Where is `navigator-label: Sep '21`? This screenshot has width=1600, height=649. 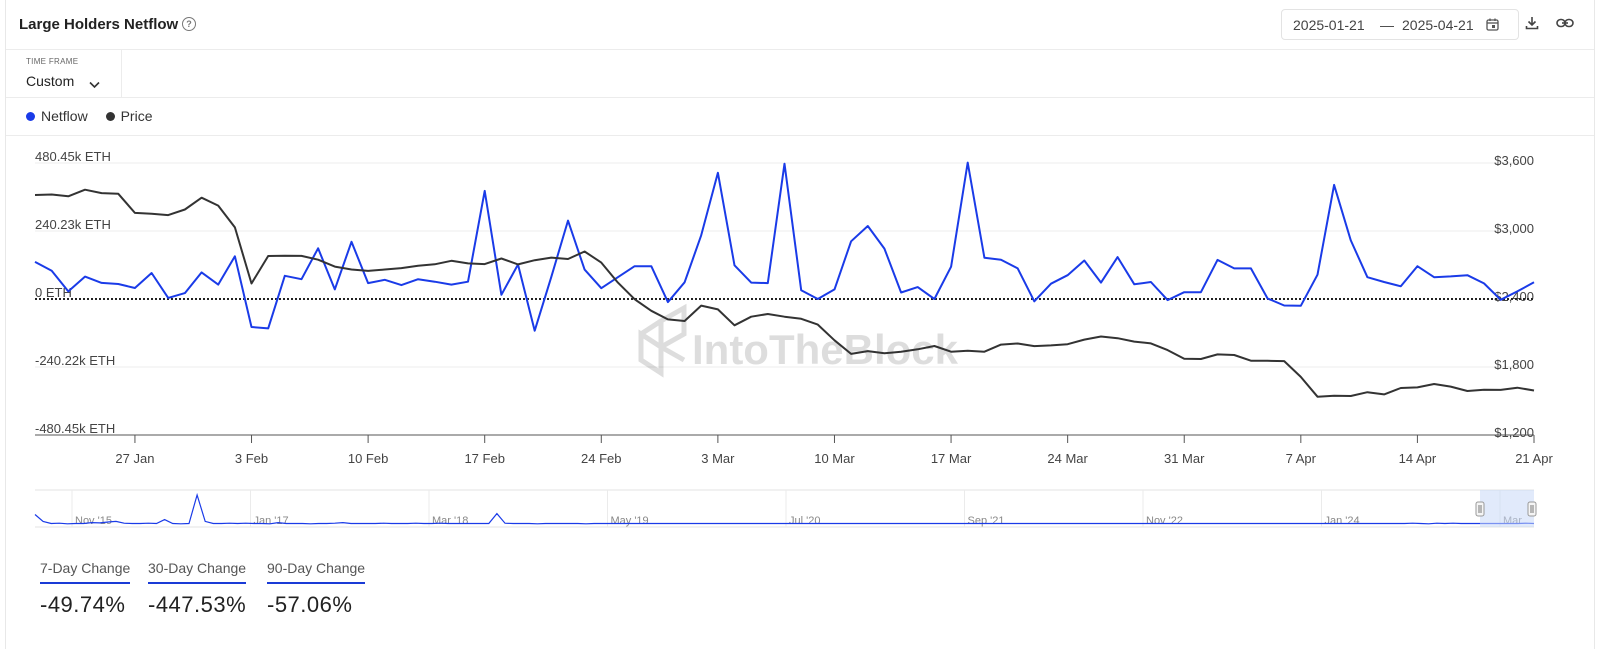 navigator-label: Sep '21 is located at coordinates (986, 521).